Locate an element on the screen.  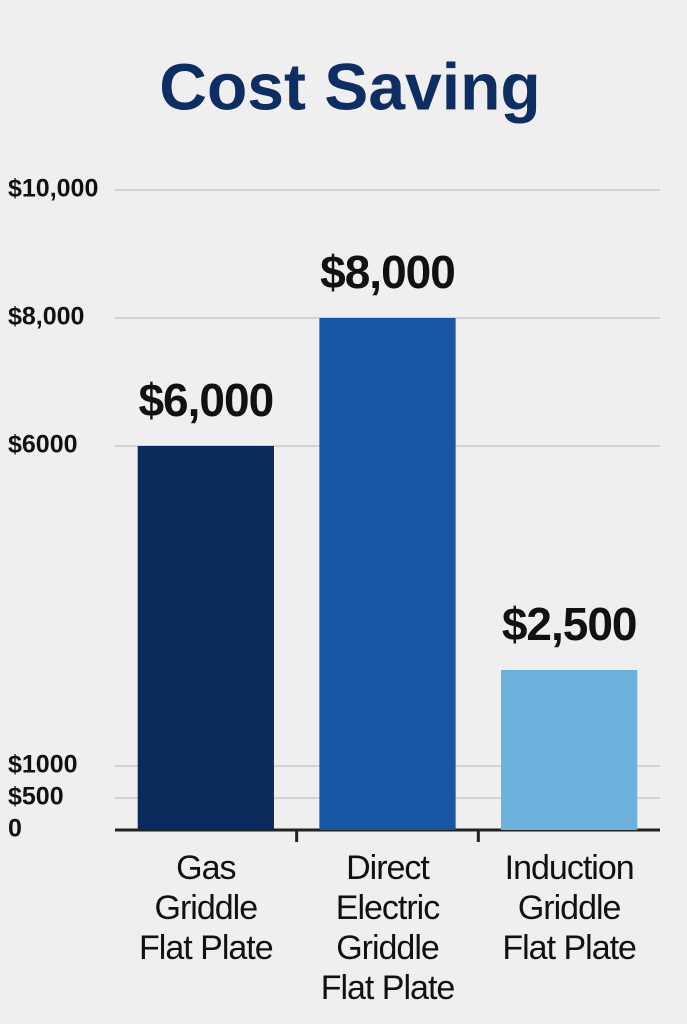
value-label: $6,000 is located at coordinates (205, 400).